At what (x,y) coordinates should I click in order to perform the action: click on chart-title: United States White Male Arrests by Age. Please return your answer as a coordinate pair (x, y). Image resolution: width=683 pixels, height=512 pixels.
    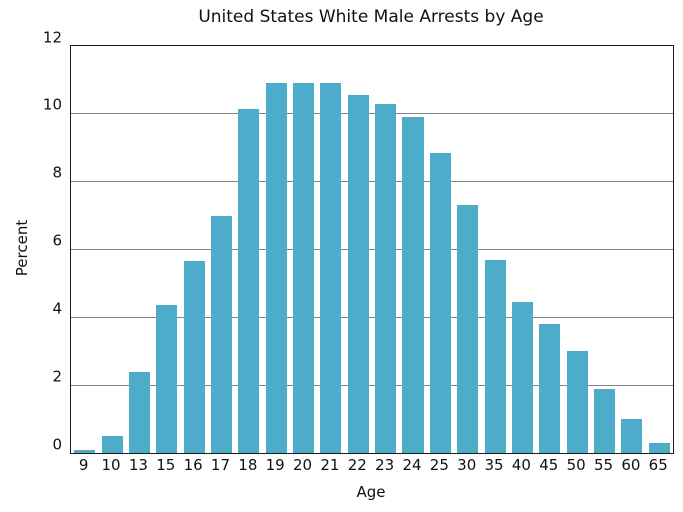
    Looking at the image, I should click on (371, 17).